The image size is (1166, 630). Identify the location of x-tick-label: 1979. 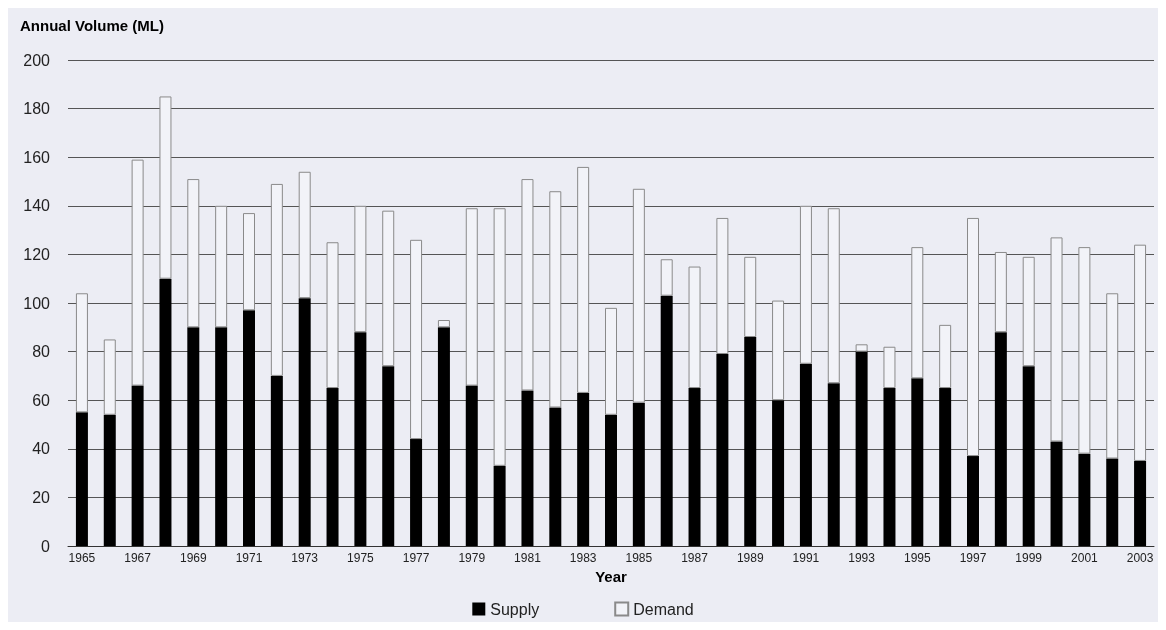
(472, 558).